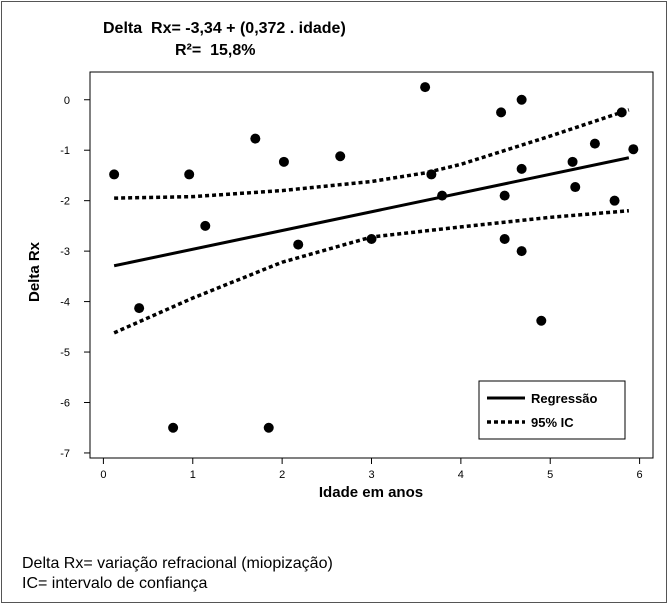 The image size is (670, 606). What do you see at coordinates (371, 492) in the screenshot?
I see `x-axis-label: Idade em anos` at bounding box center [371, 492].